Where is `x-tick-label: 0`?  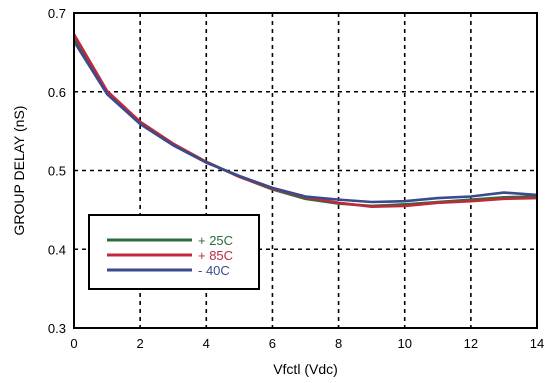 x-tick-label: 0 is located at coordinates (73, 343).